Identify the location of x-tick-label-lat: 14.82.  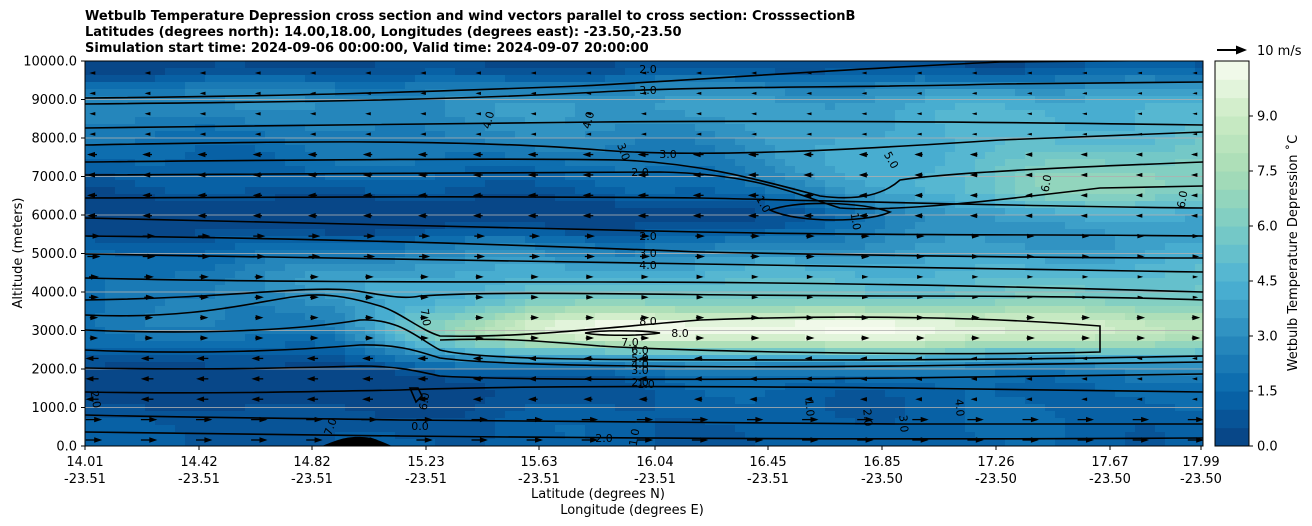
(311, 462).